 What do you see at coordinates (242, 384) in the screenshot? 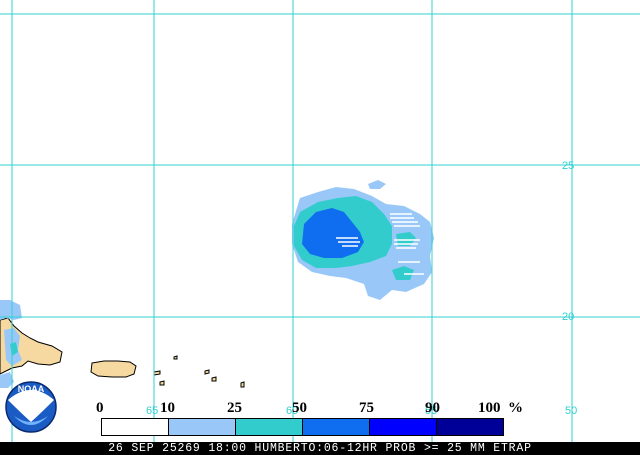
I see `leeward-island-c` at bounding box center [242, 384].